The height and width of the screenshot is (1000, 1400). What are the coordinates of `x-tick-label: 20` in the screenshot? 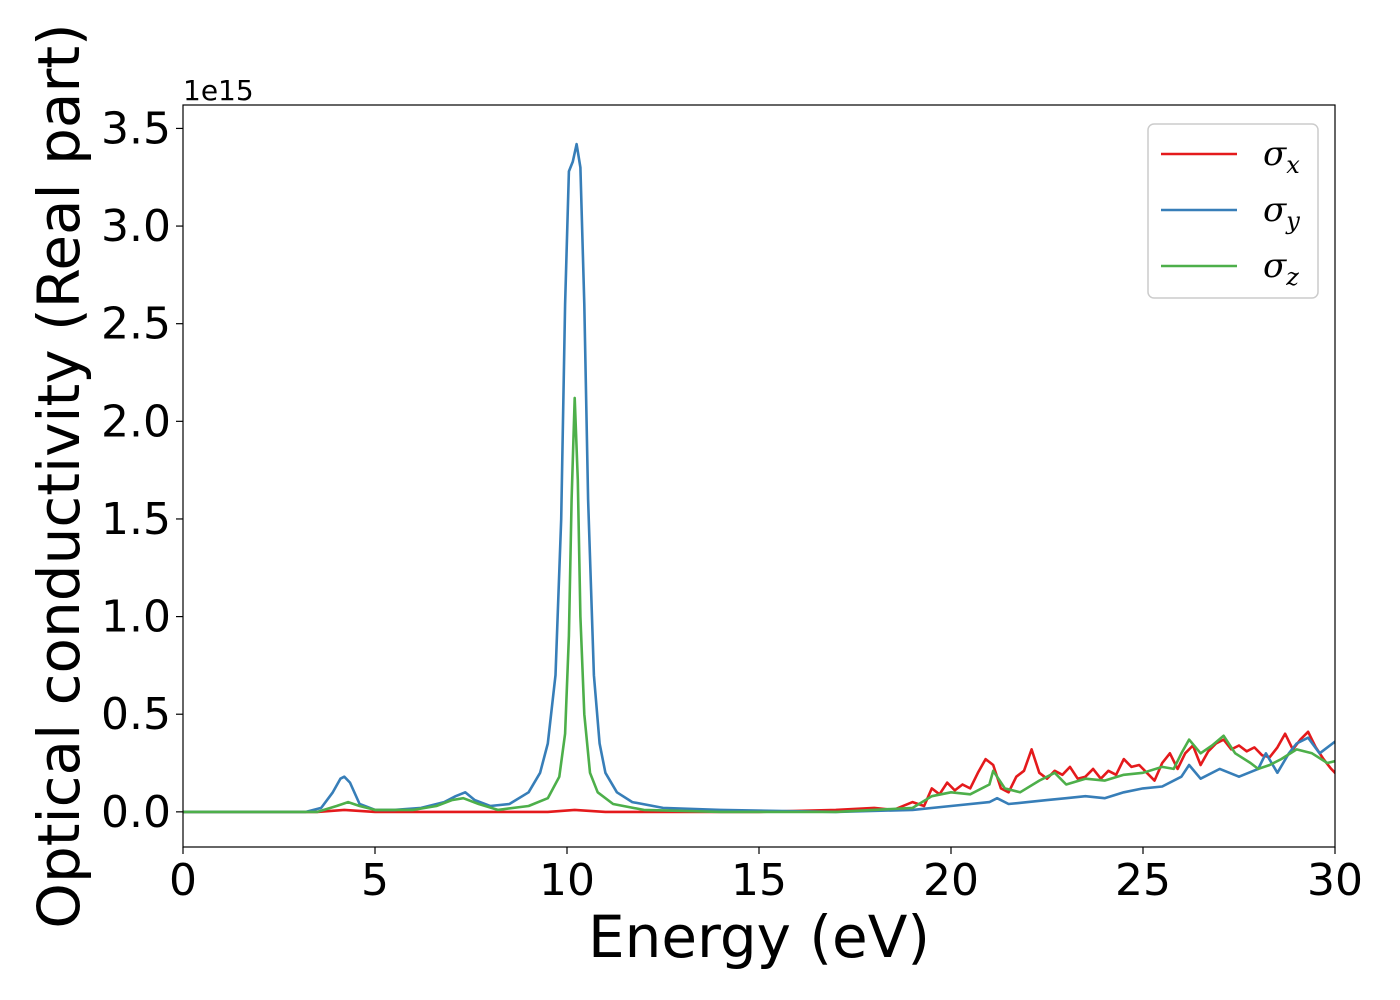 It's located at (951, 880).